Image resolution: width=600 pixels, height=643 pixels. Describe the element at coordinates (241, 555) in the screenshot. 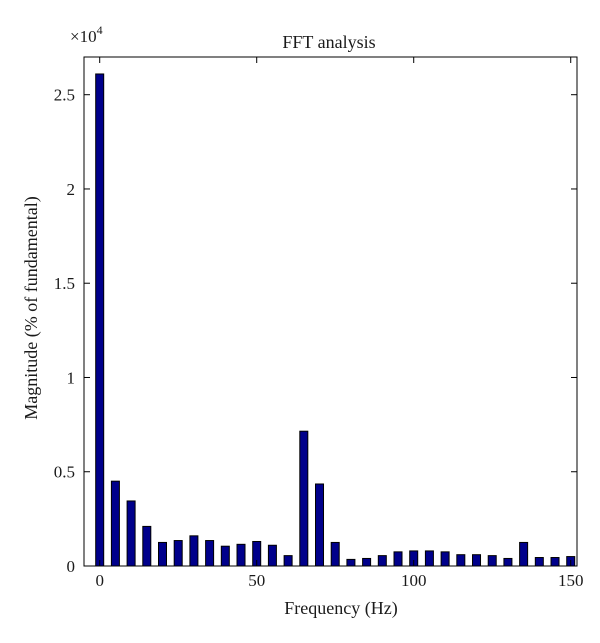

I see `bar-45hz` at that location.